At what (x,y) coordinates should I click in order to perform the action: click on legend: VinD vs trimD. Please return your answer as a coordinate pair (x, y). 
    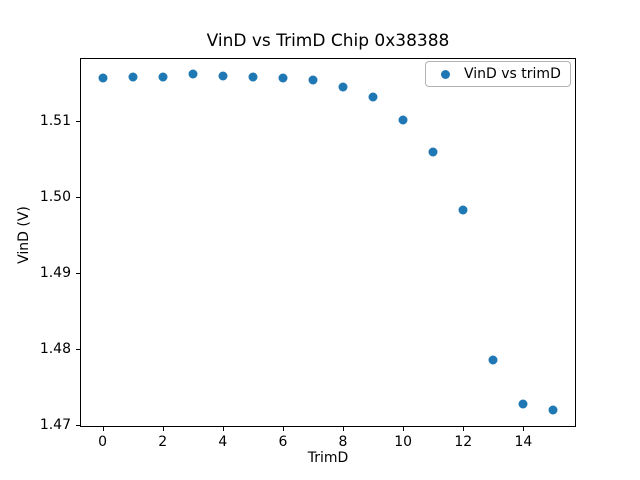
    Looking at the image, I should click on (498, 74).